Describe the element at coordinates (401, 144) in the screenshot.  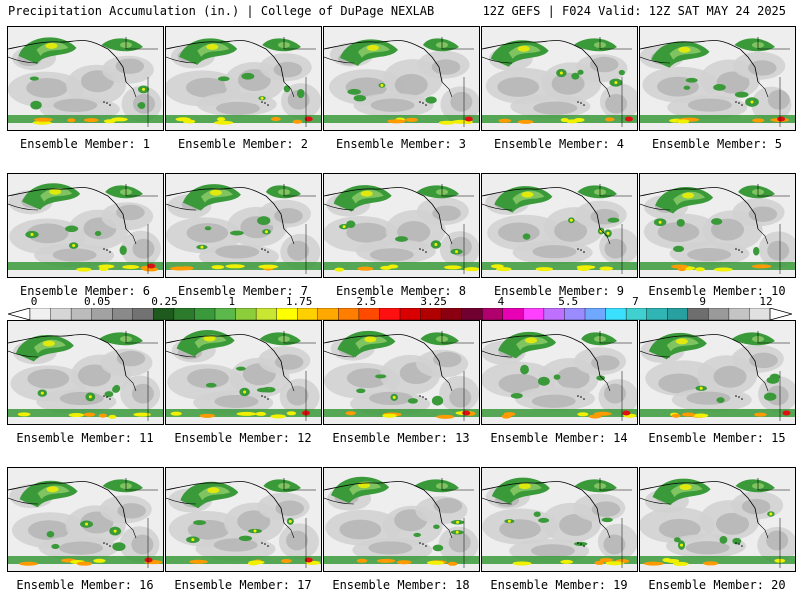
I see `ensemble-member-label: Ensemble Member: 3` at that location.